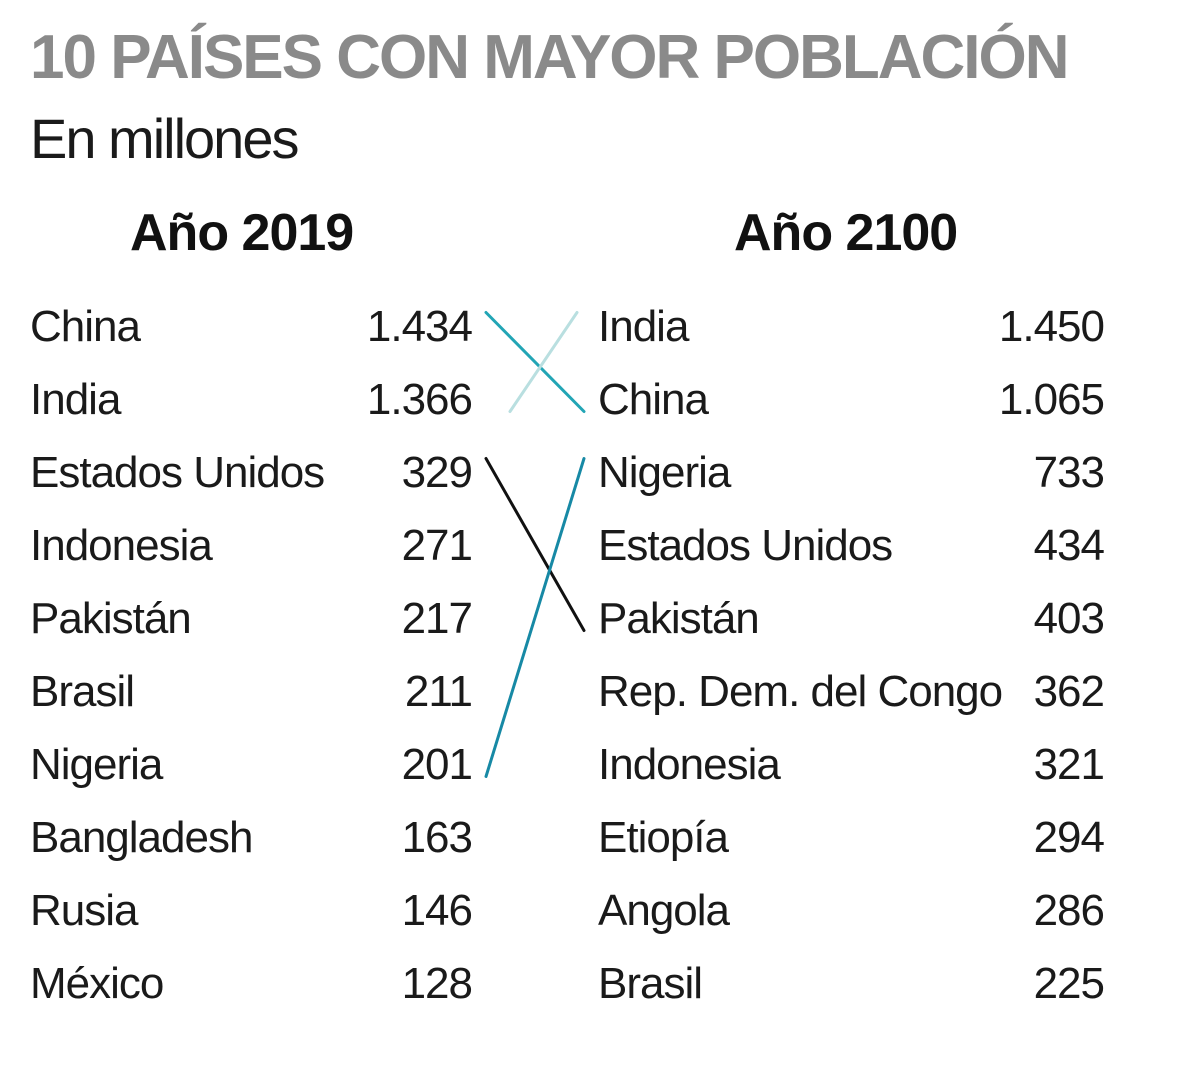 The height and width of the screenshot is (1091, 1200). I want to click on table-row: China 1.065, so click(851, 399).